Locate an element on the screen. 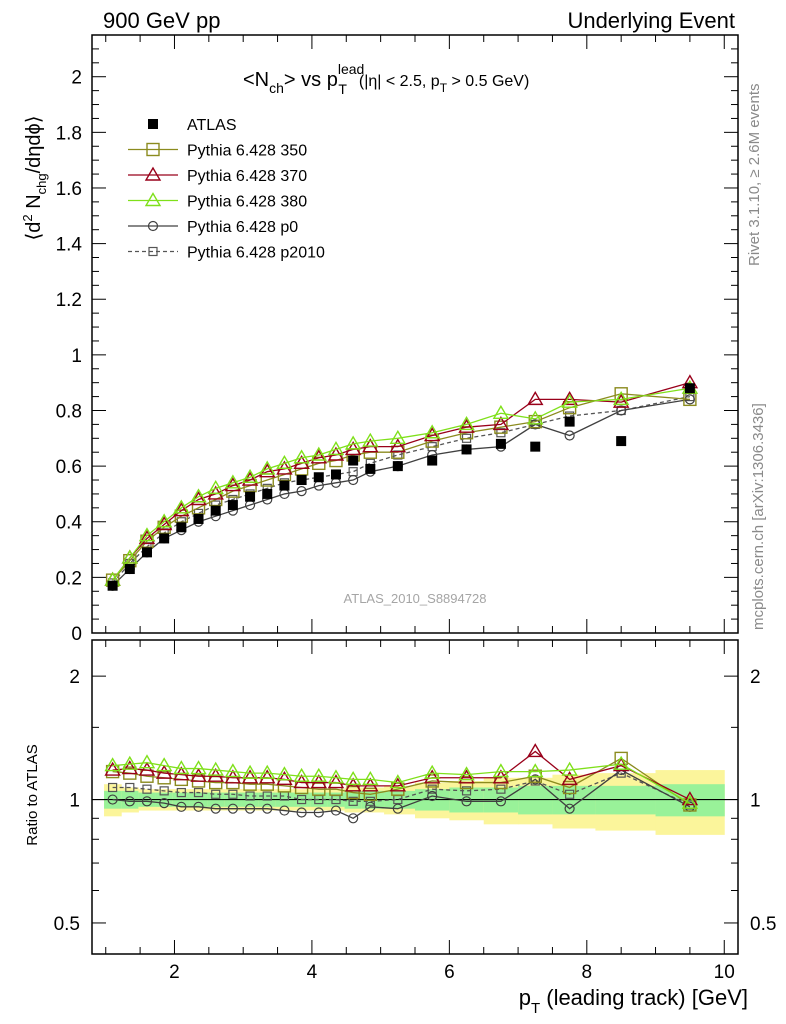 This screenshot has height=1024, width=786. x-axis-label: pT (leading track) [GeV] is located at coordinates (633, 1001).